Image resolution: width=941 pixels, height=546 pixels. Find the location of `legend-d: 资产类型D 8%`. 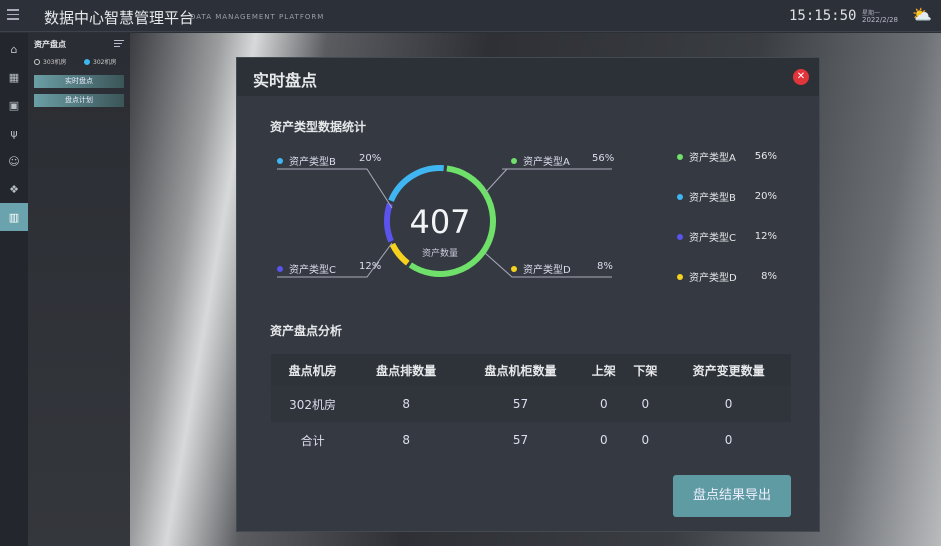

legend-d: 资产类型D 8% is located at coordinates (727, 276).